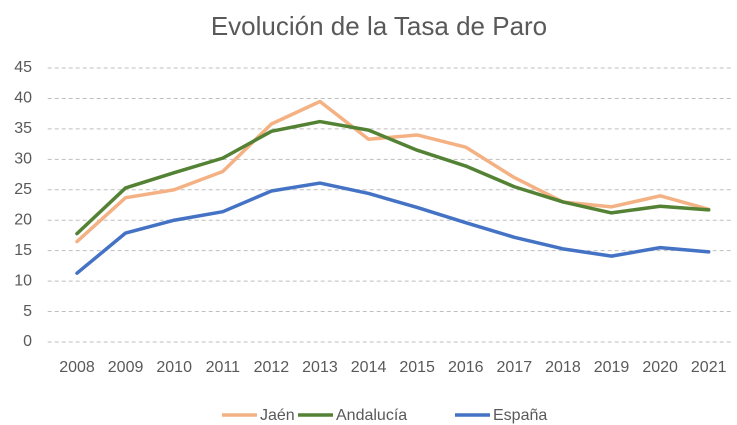  What do you see at coordinates (277, 415) in the screenshot?
I see `legend-label: Jaén` at bounding box center [277, 415].